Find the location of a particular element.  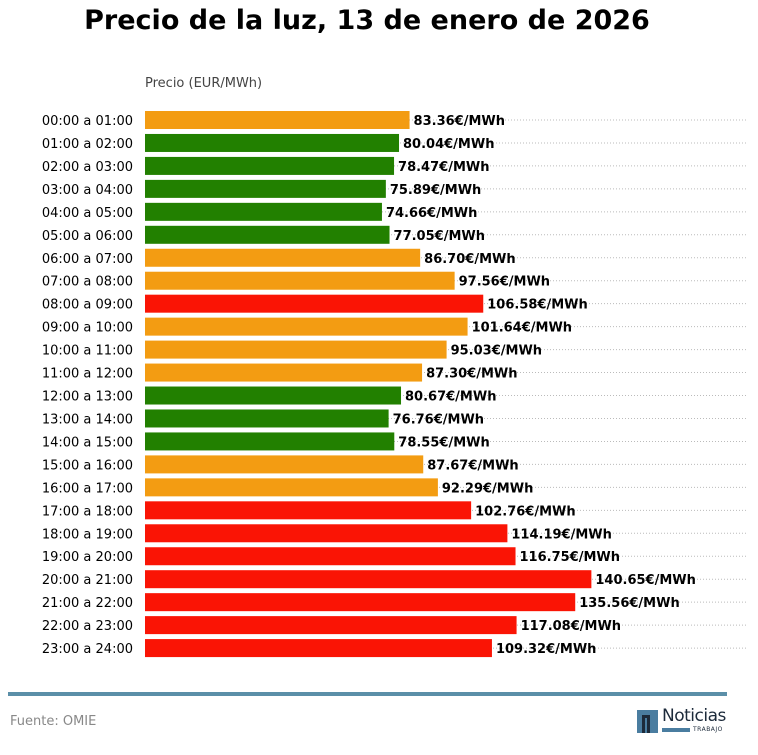

y-tick-label: 03:00 a 04:00 is located at coordinates (87, 190).